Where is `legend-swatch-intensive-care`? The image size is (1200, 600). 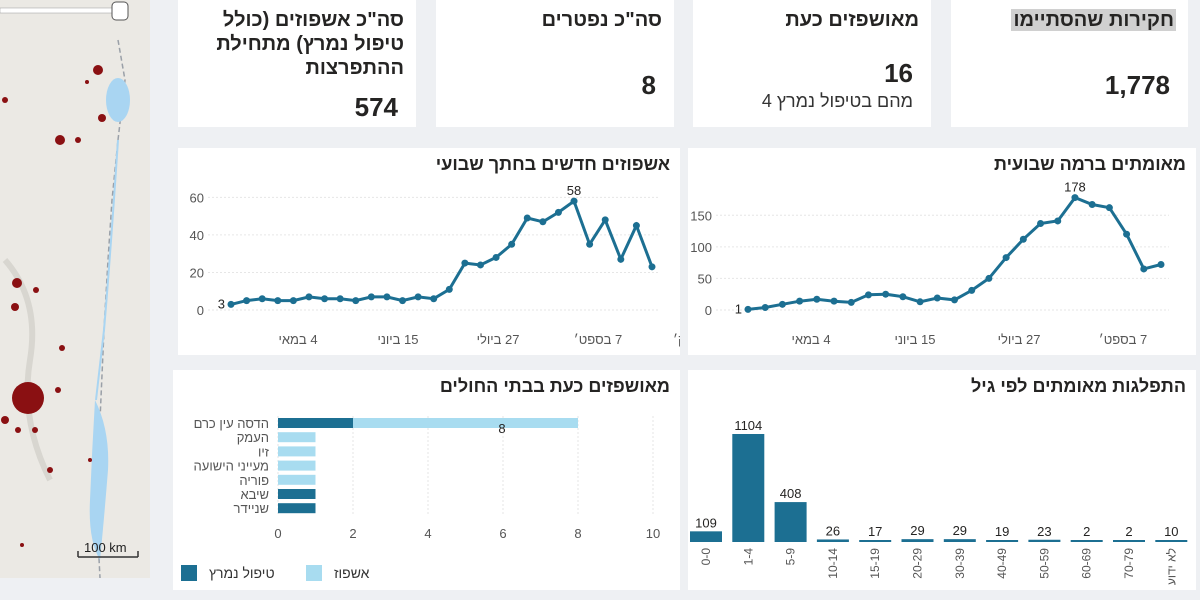 legend-swatch-intensive-care is located at coordinates (189, 573).